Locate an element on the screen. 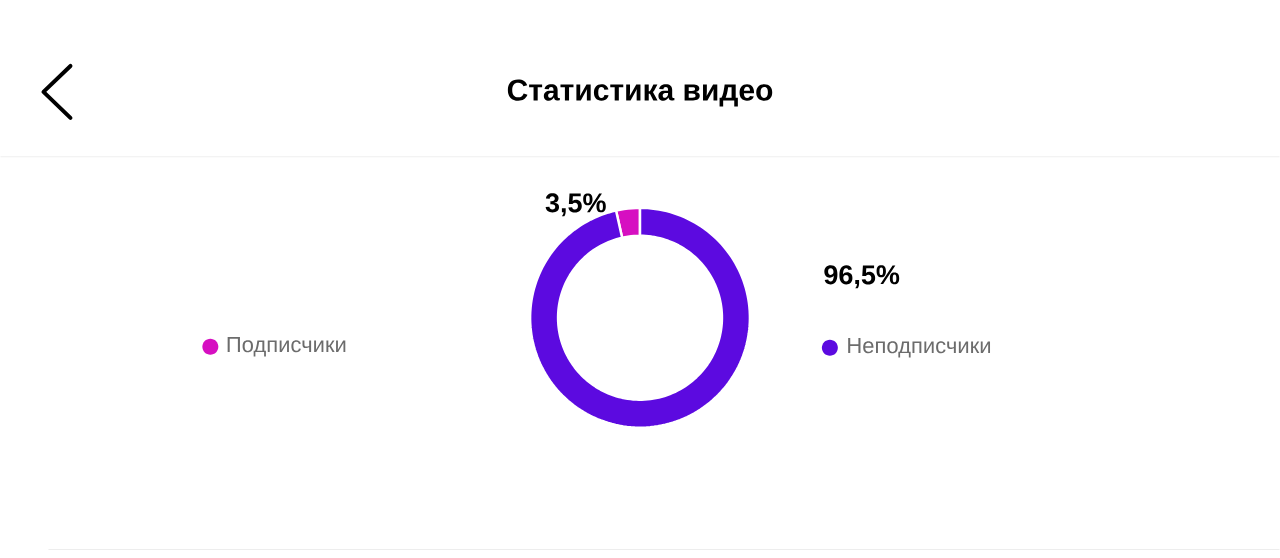  chart-title: Статистика видео is located at coordinates (640, 93).